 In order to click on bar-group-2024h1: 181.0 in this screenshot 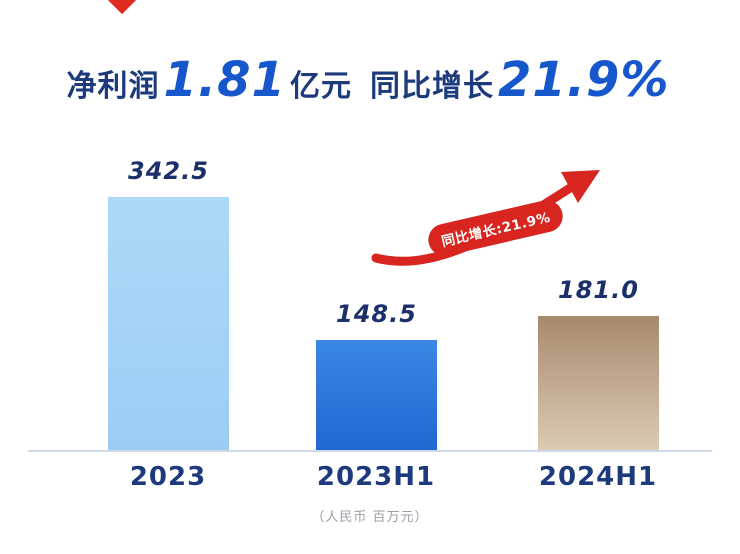, I will do `click(598, 300)`.